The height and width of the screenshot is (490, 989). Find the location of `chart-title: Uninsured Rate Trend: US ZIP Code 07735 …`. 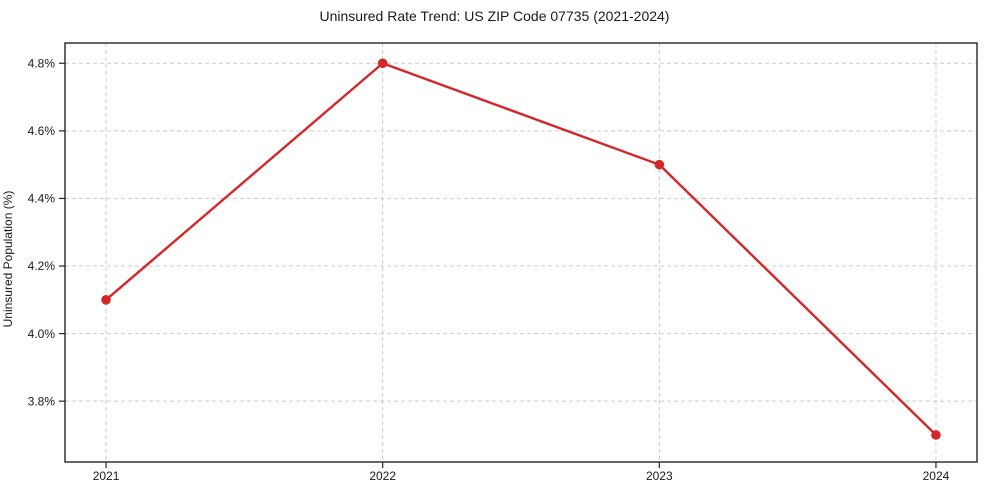

chart-title: Uninsured Rate Trend: US ZIP Code 07735 … is located at coordinates (494, 16).